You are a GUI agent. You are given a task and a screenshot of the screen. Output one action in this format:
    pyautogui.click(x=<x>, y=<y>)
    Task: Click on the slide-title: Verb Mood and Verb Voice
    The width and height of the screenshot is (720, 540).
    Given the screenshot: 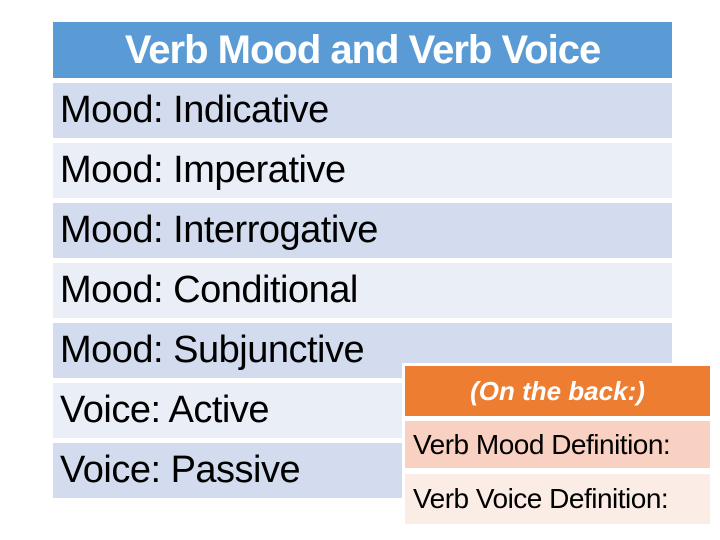 What is the action you would take?
    pyautogui.click(x=362, y=50)
    